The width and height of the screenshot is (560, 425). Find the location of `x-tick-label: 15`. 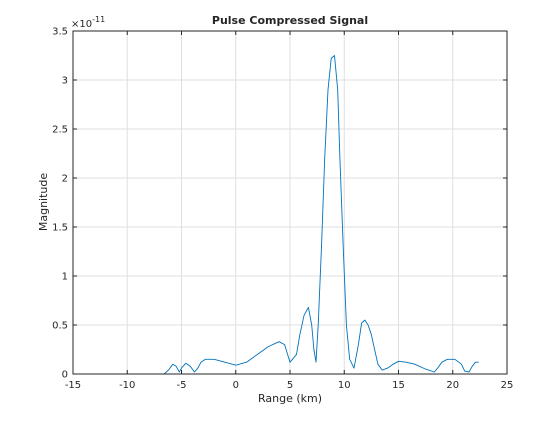

x-tick-label: 15 is located at coordinates (398, 385).